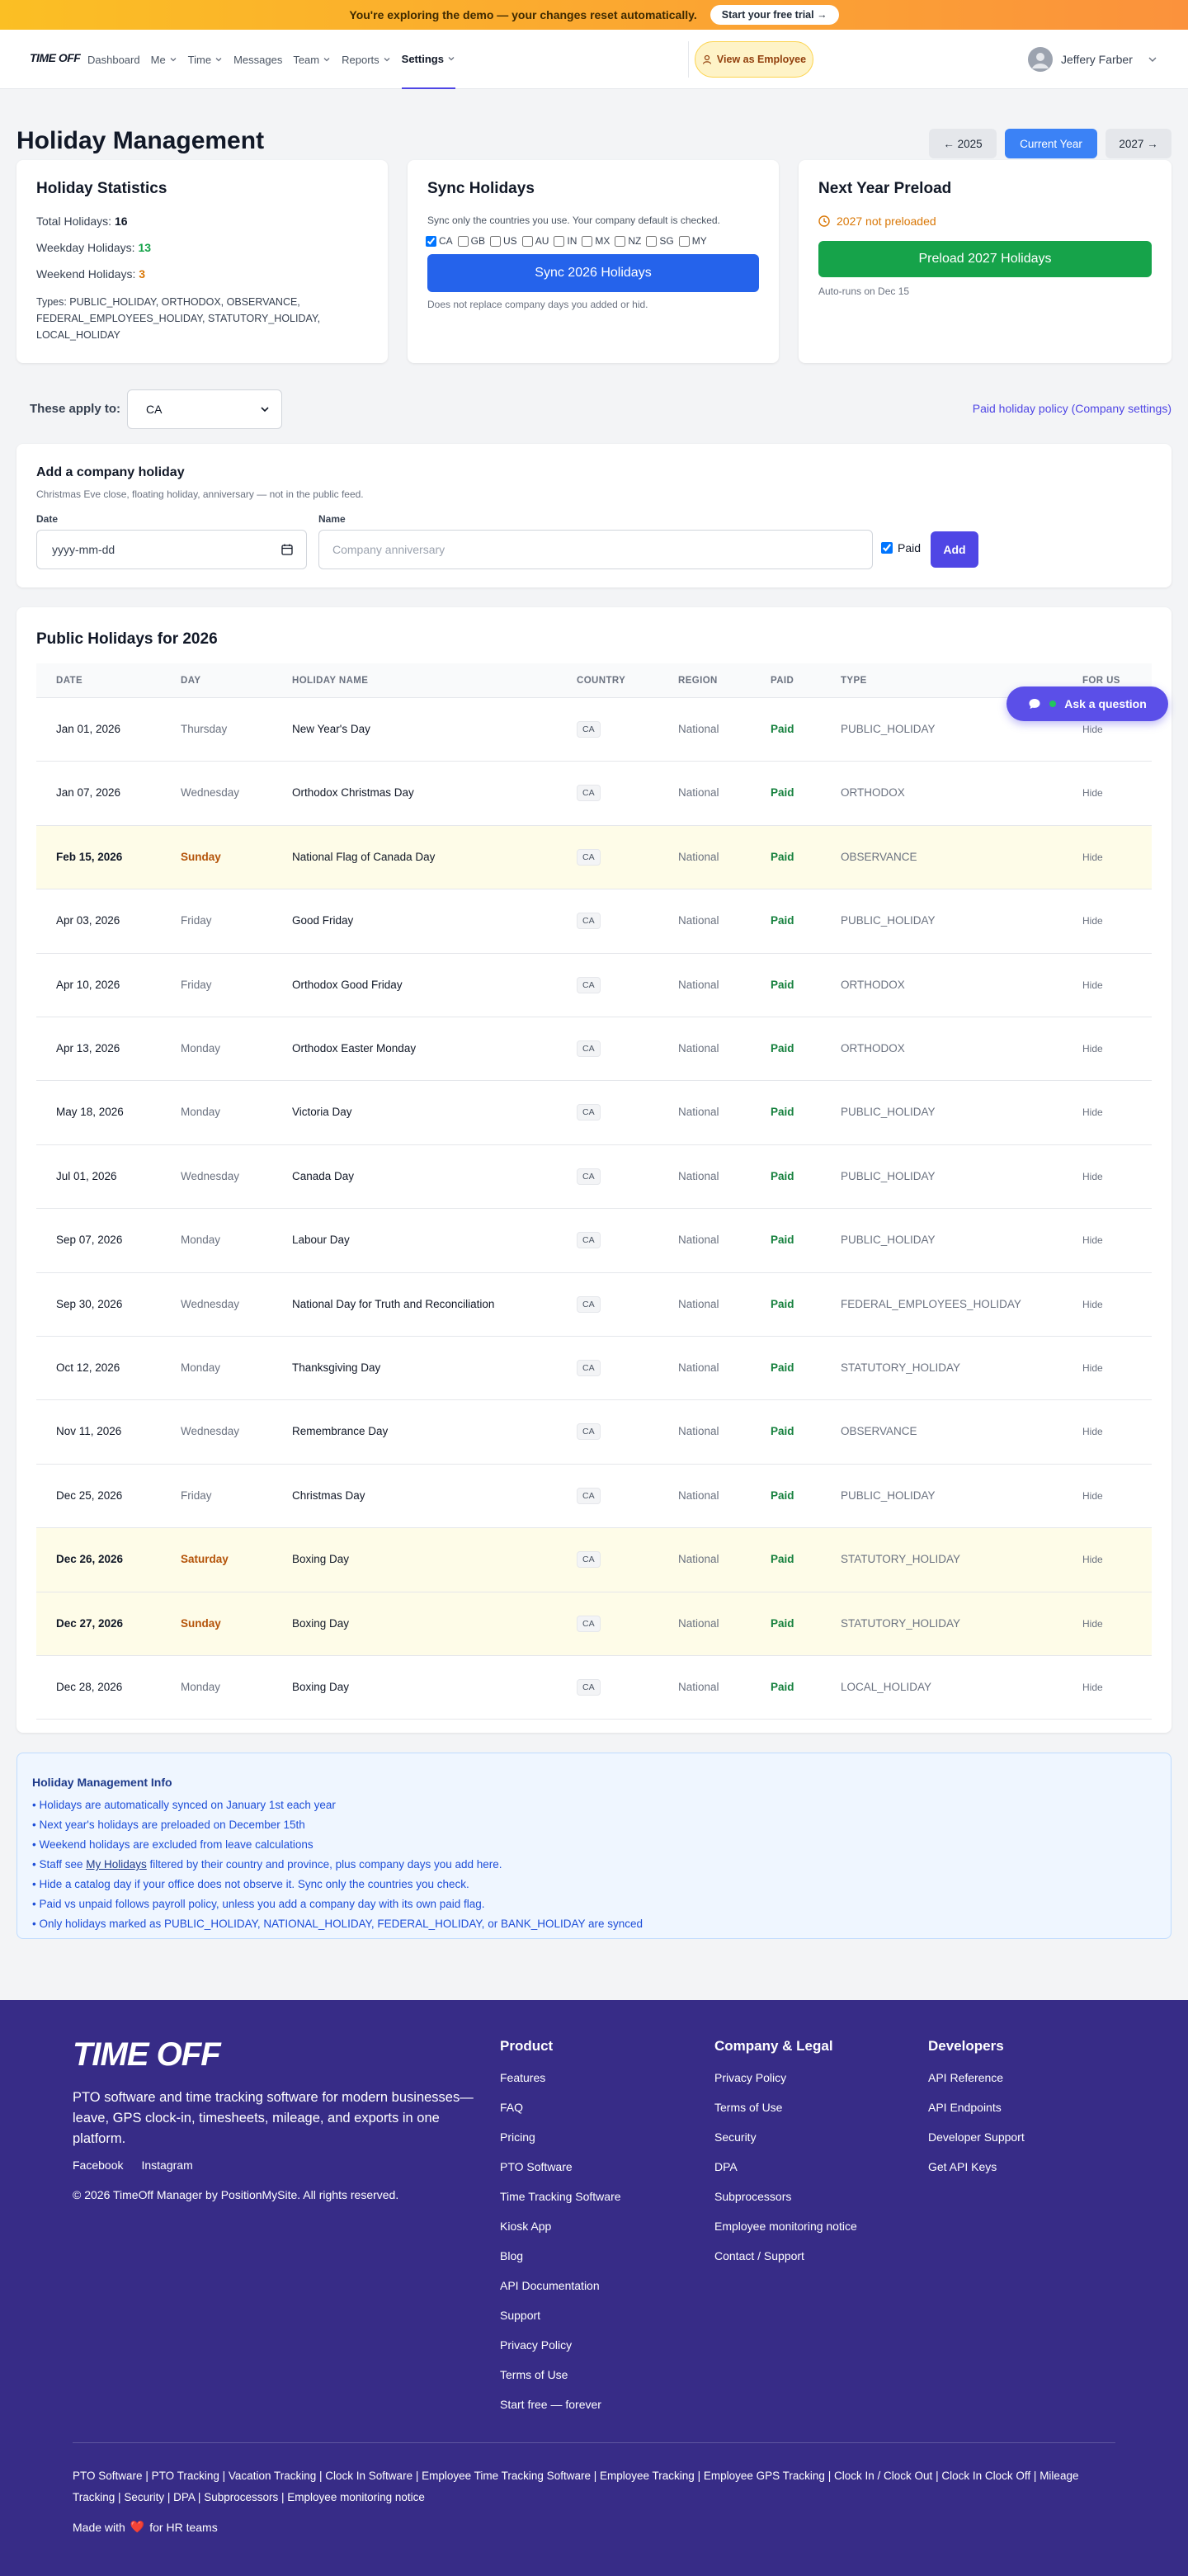  I want to click on name-input: Company anniversary, so click(595, 549).